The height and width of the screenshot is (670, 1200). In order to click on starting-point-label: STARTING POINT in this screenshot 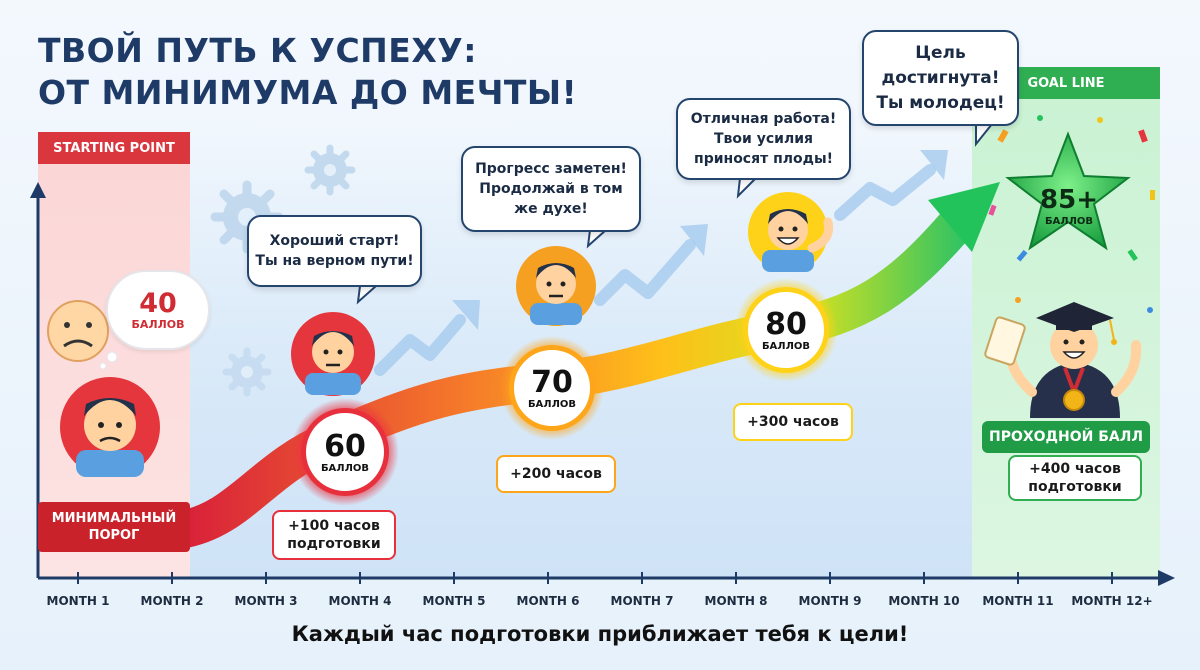, I will do `click(114, 148)`.